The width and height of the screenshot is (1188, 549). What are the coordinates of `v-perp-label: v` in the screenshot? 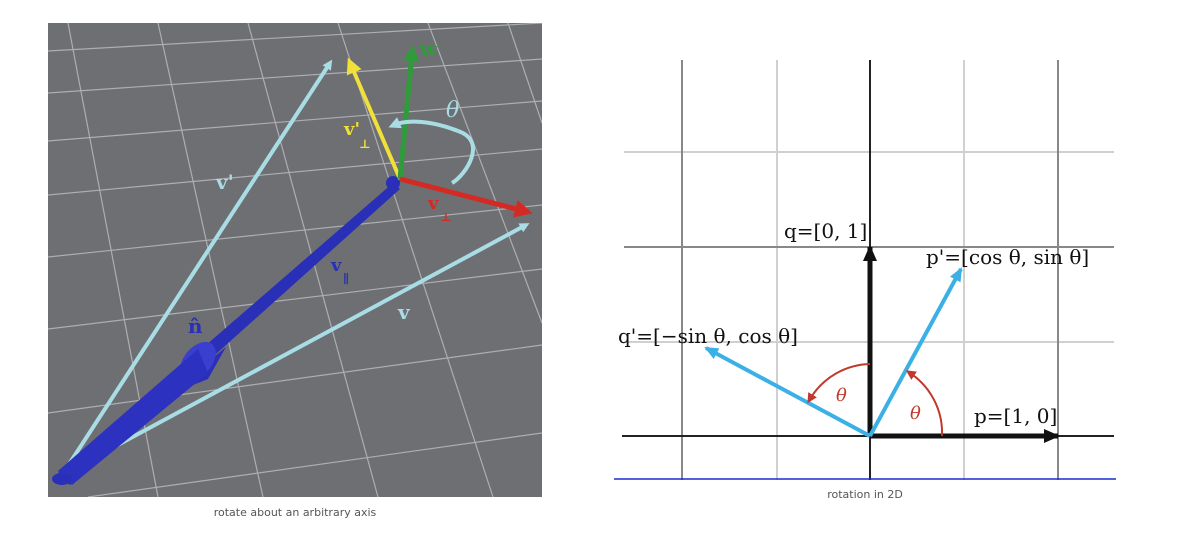 It's located at (433, 203).